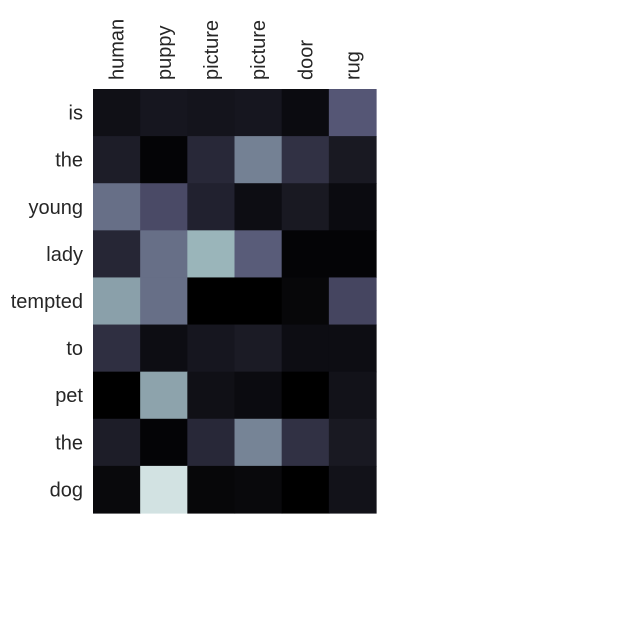 The width and height of the screenshot is (625, 625). Describe the element at coordinates (118, 49) in the screenshot. I see `x-tick-label: human` at that location.